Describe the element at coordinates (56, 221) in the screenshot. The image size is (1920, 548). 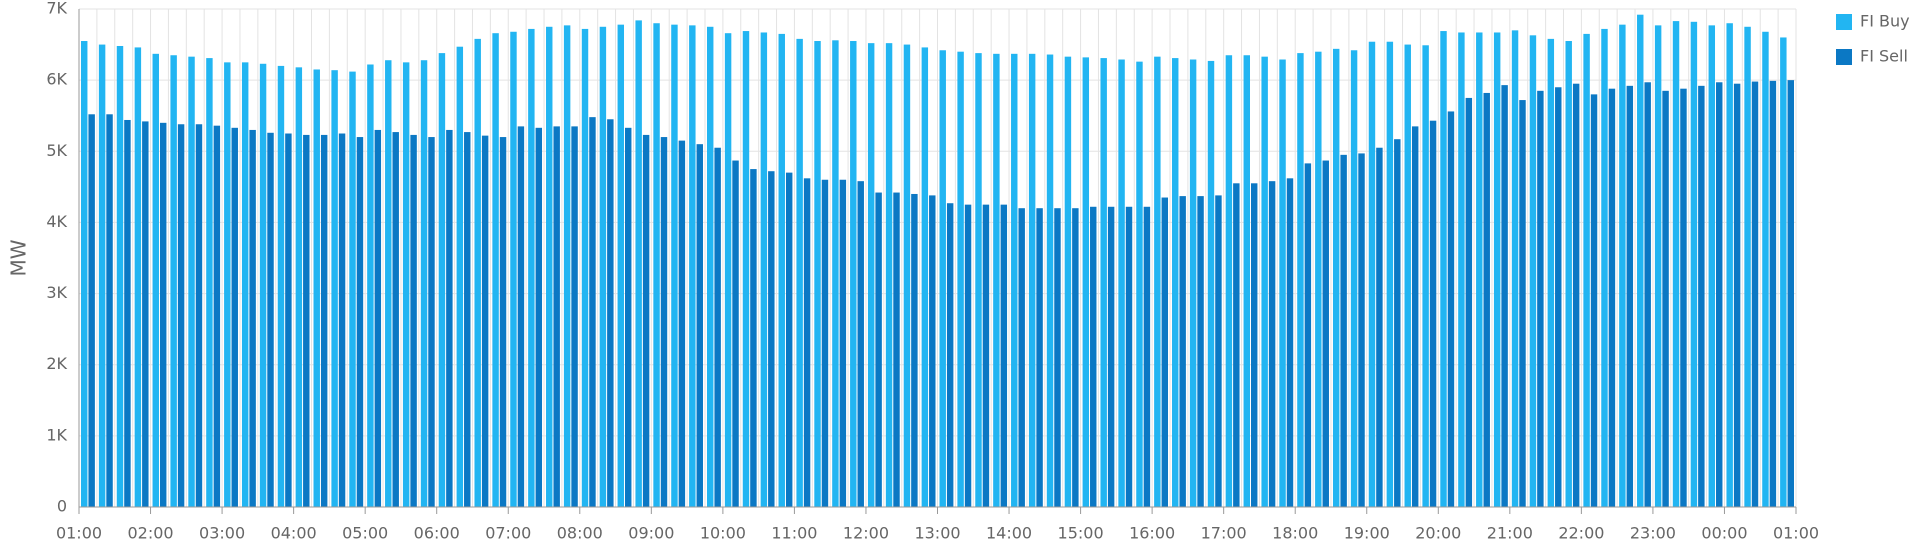
I see `y-tick-label: 4K` at that location.